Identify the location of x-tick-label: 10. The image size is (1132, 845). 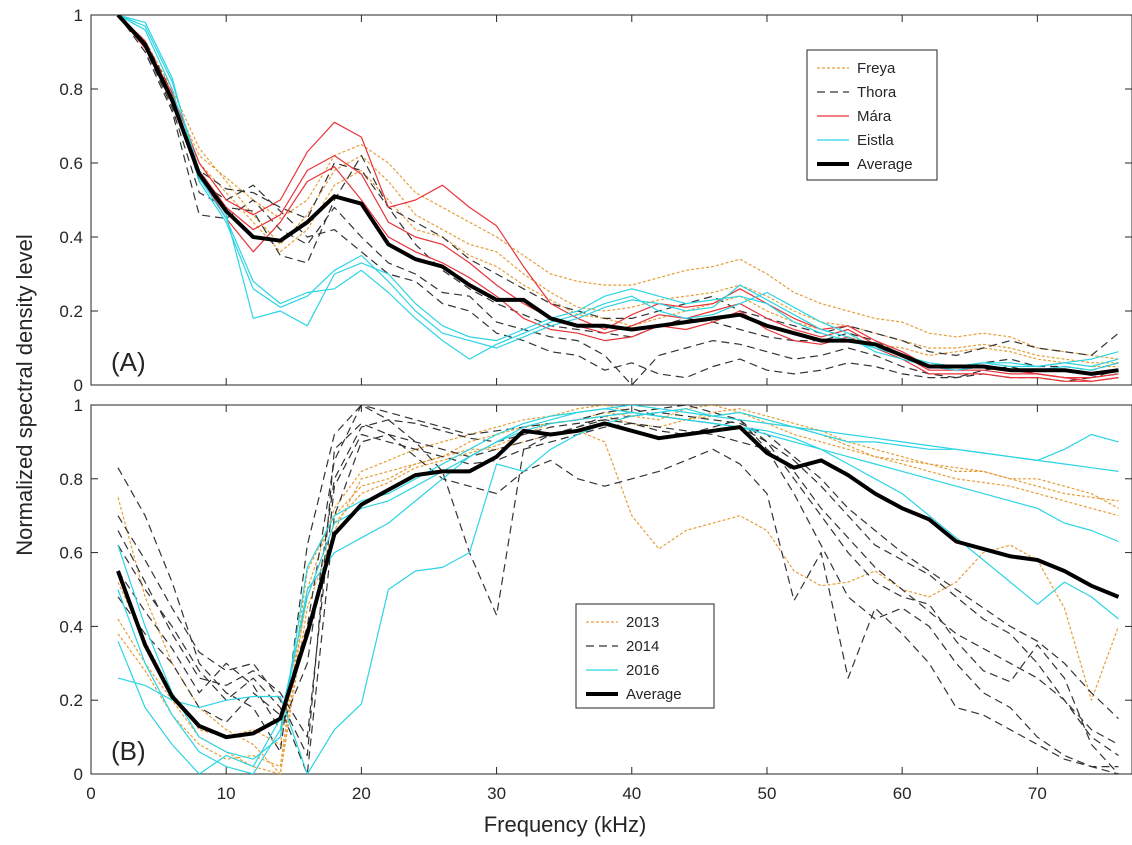
(226, 793).